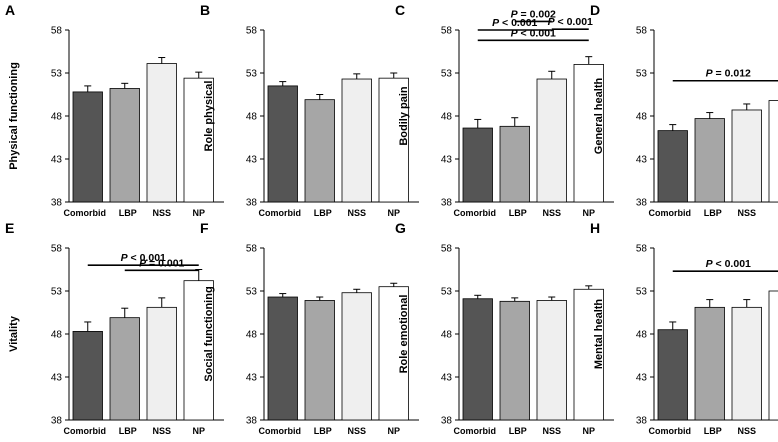  What do you see at coordinates (595, 10) in the screenshot?
I see `panel-letter: D` at bounding box center [595, 10].